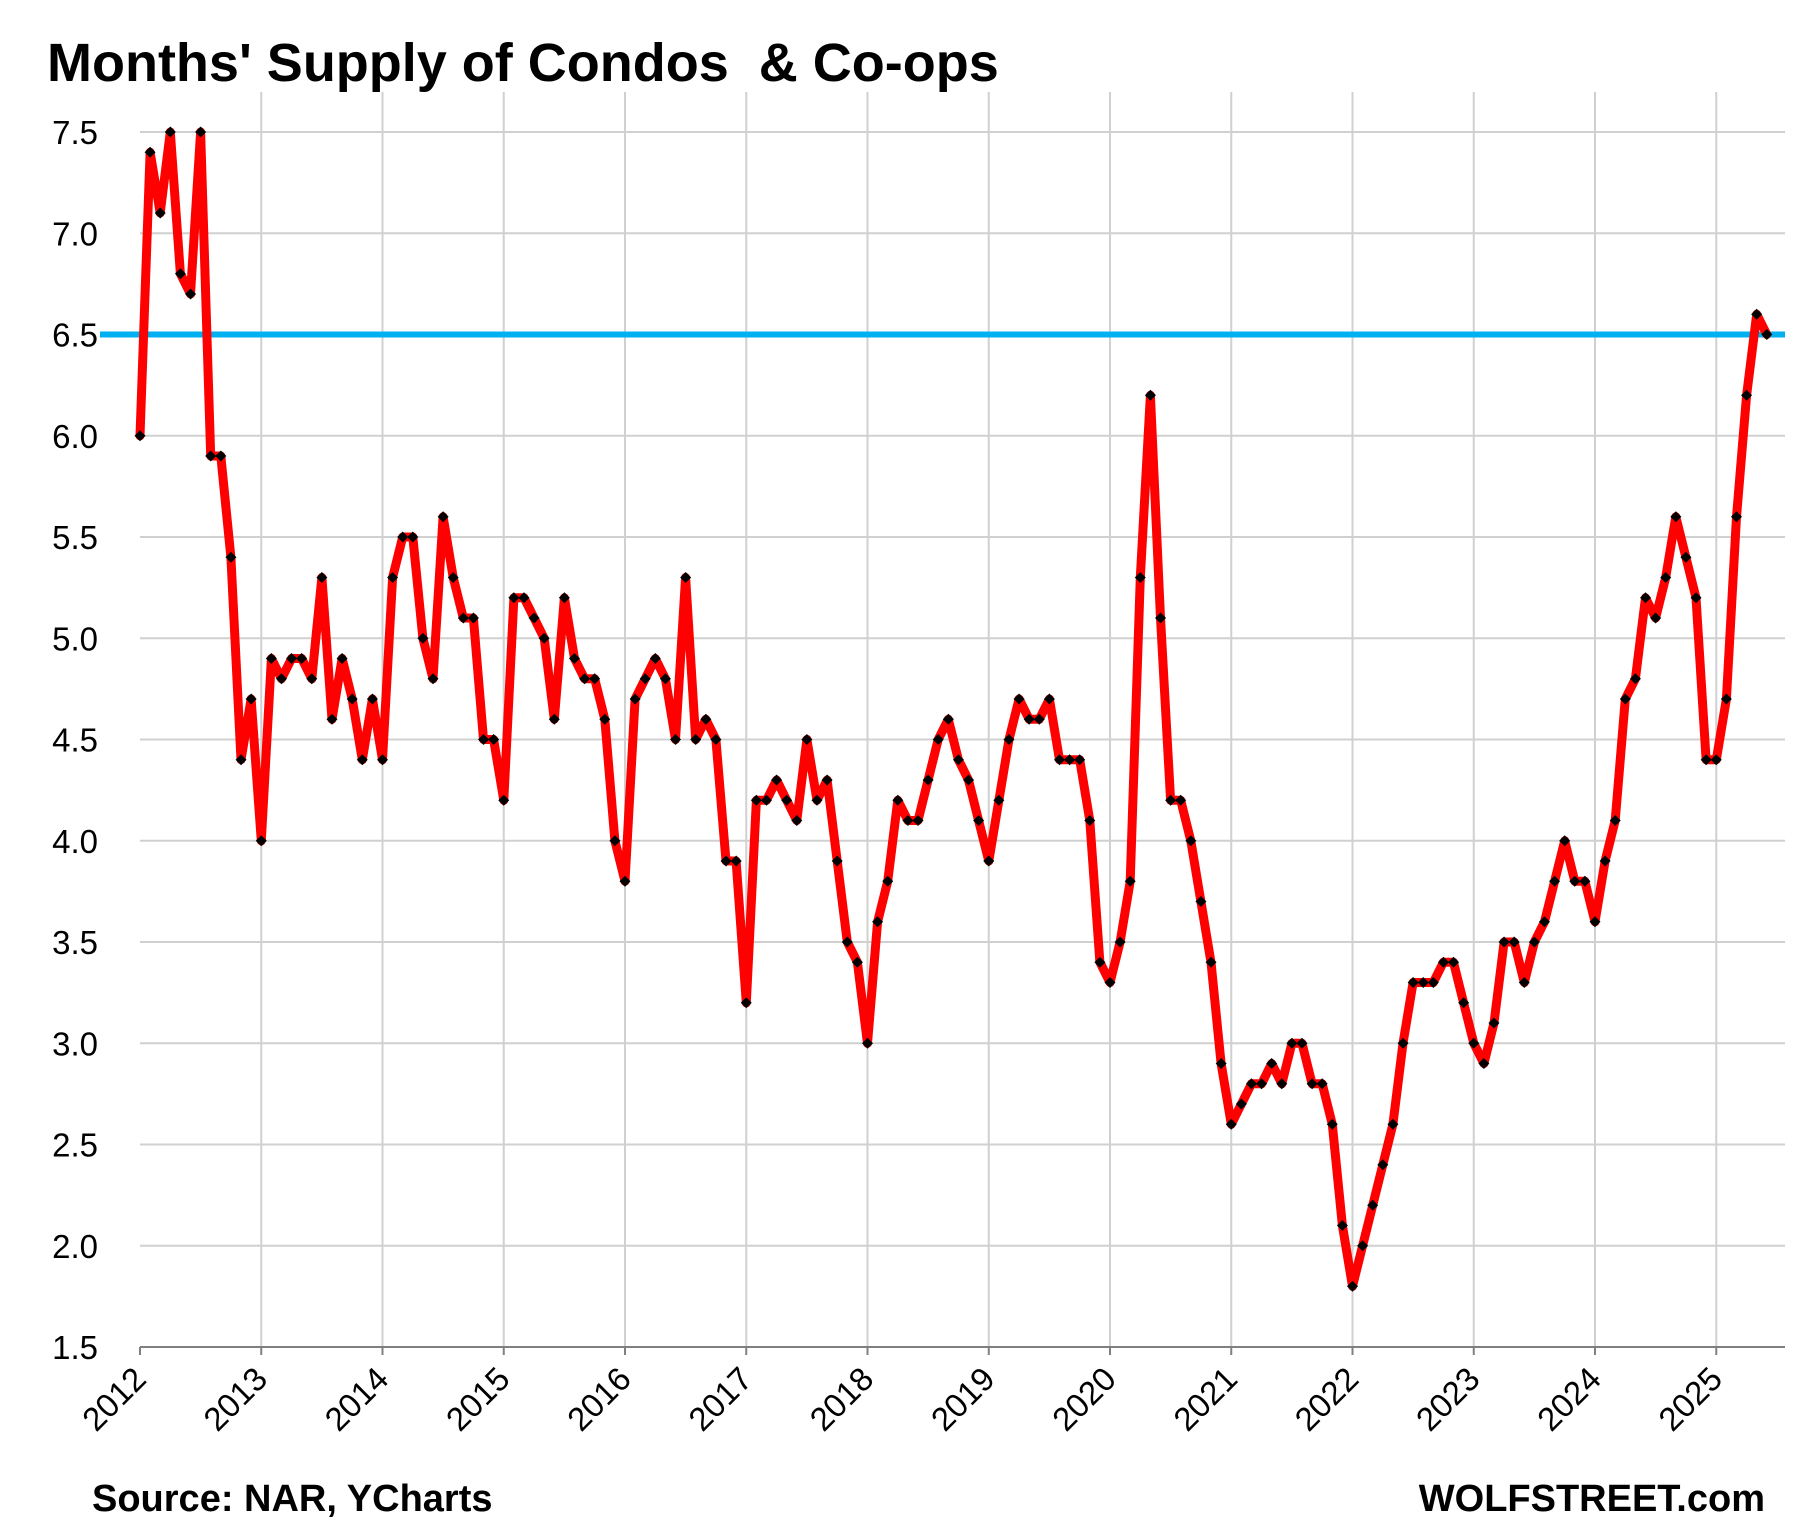  Describe the element at coordinates (720, 1399) in the screenshot. I see `x-tick-label: 2017` at that location.